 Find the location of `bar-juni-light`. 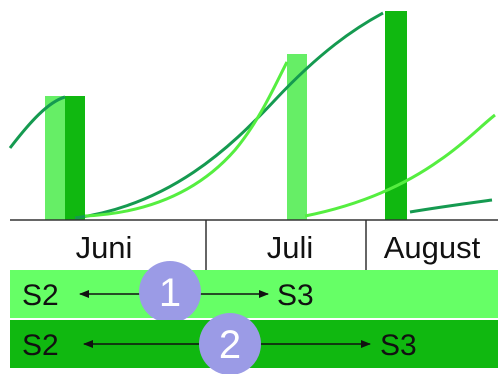

bar-juni-light is located at coordinates (56, 158).